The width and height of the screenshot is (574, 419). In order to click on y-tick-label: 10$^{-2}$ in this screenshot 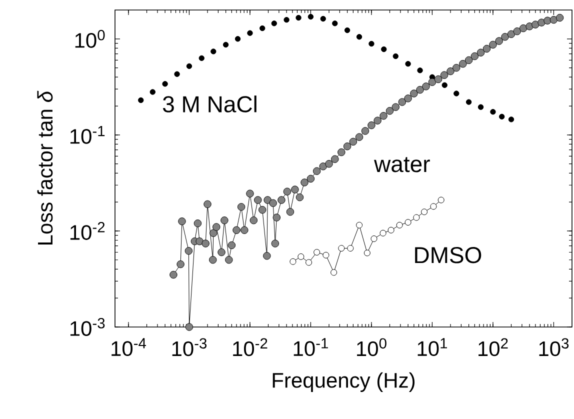, I will do `click(87, 231)`.